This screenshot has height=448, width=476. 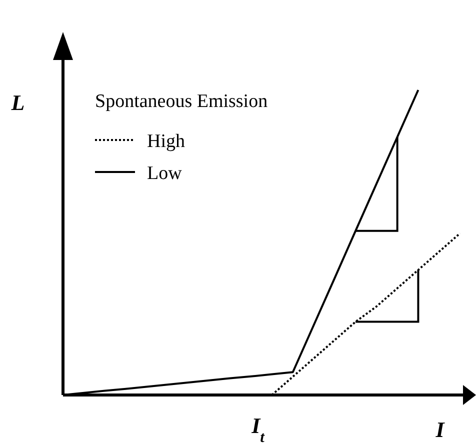 I want to click on x-axis-title: I, so click(x=440, y=429).